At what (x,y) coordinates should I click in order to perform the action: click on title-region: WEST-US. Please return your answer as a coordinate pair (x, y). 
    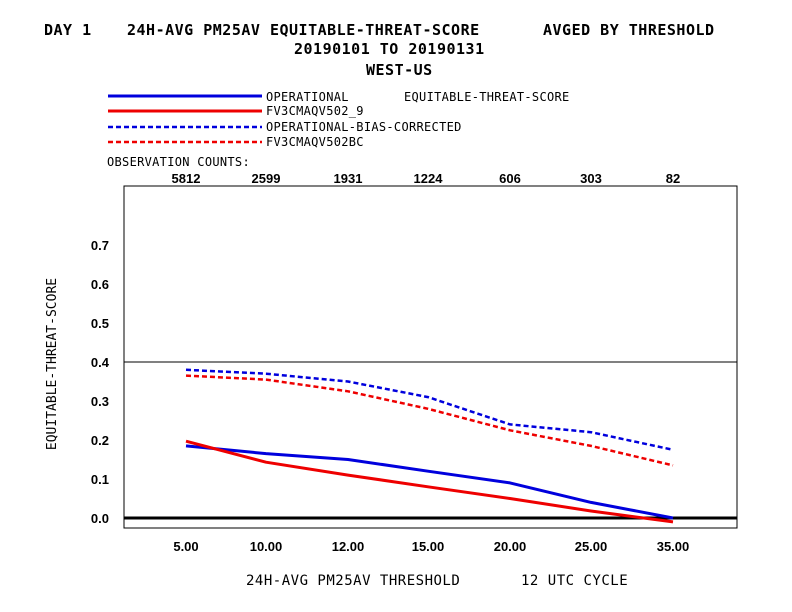
    Looking at the image, I should click on (399, 70).